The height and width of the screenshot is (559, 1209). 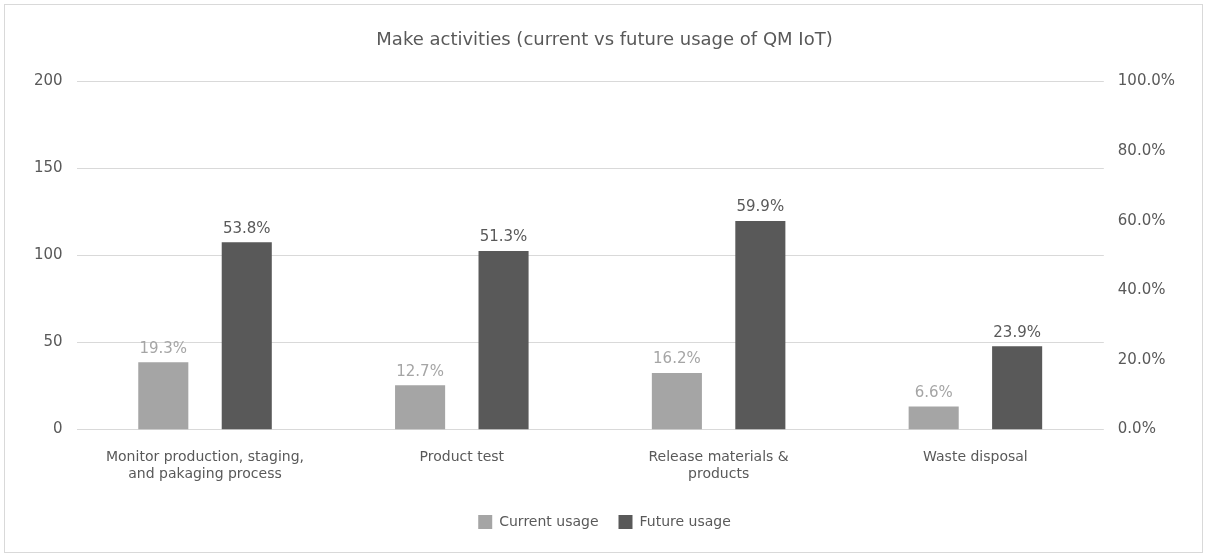 I want to click on data-label: 19.3%, so click(x=163, y=347).